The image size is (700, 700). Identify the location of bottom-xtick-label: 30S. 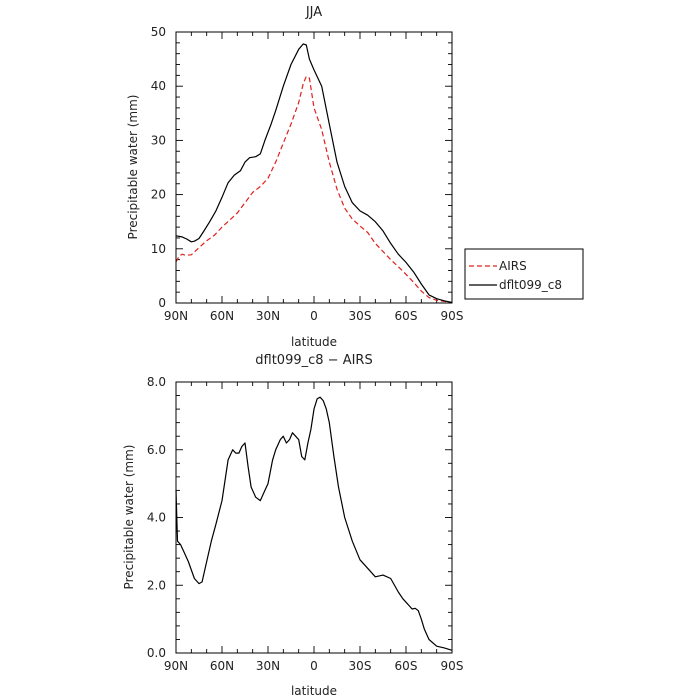
(360, 666).